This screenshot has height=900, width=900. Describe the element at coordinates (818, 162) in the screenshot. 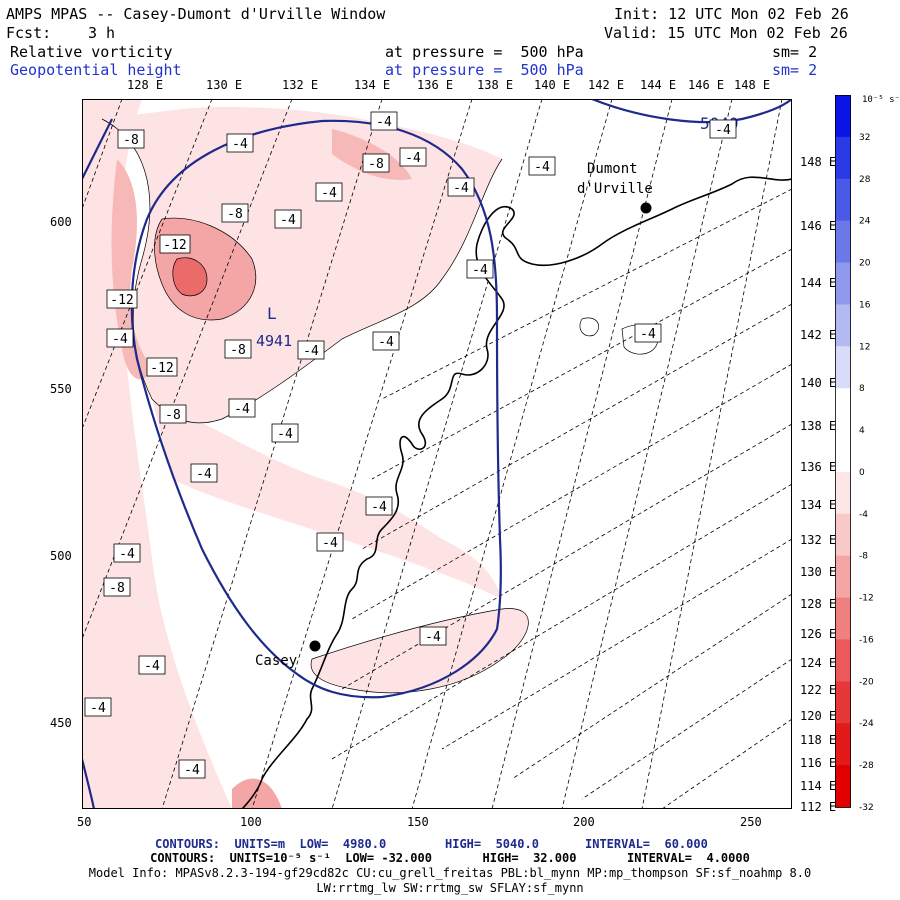

I see `right-lon-label: 148 E` at that location.